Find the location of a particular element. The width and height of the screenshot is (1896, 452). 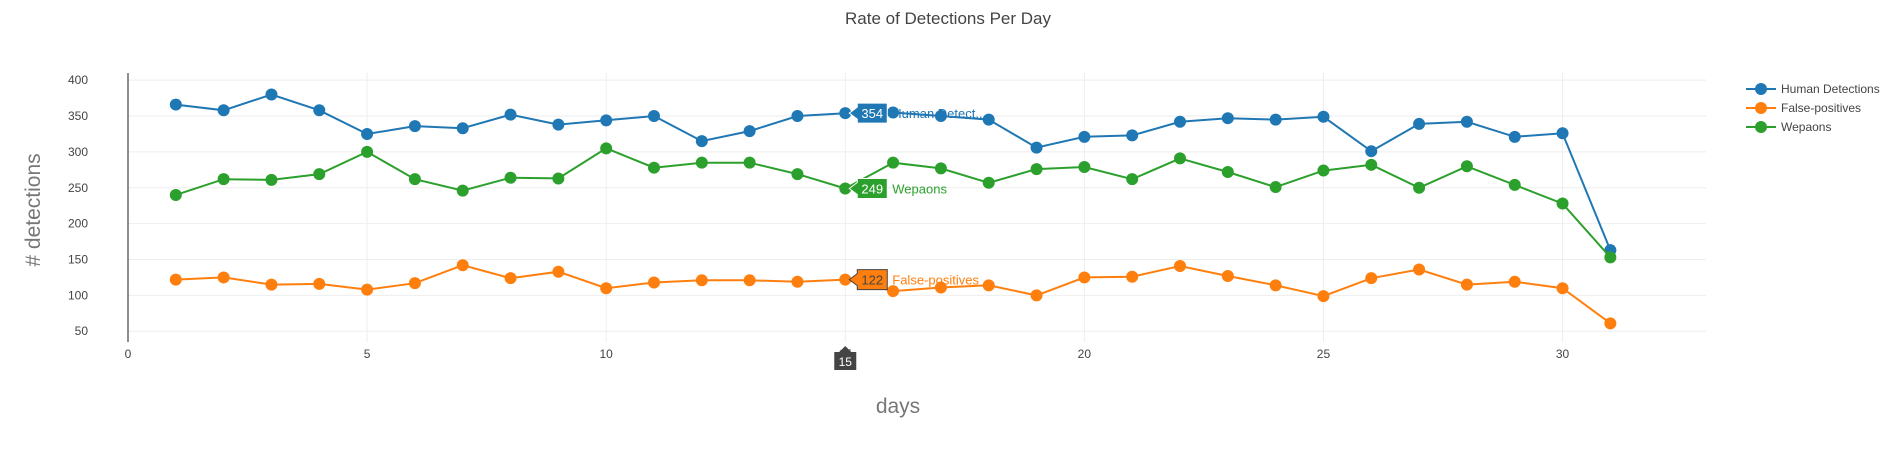

legend: Human Detections False-positives Wepaons is located at coordinates (1813, 108).